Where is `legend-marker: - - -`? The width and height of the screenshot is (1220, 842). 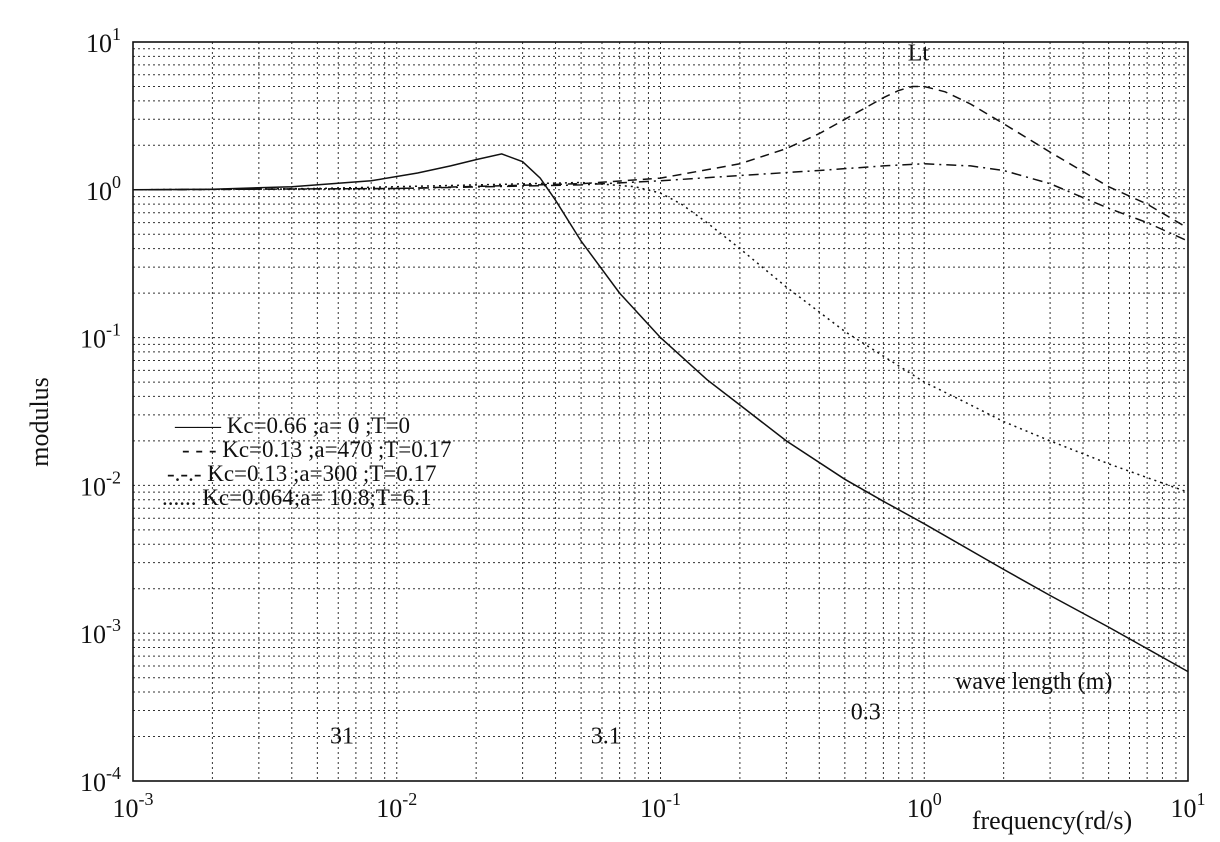
legend-marker: - - - is located at coordinates (202, 449).